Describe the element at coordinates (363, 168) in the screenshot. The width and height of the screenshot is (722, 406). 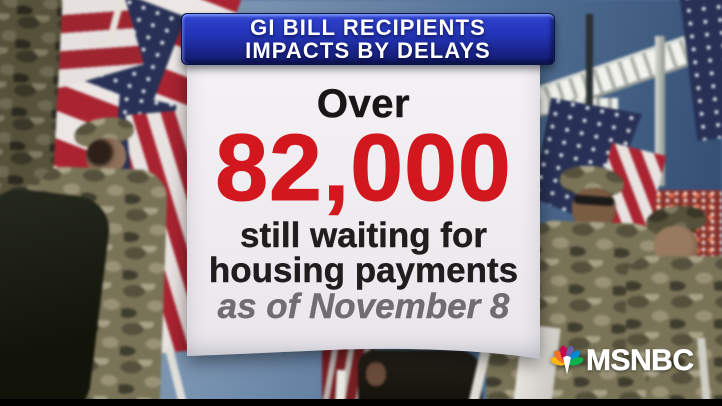
I see `card-figure-text: 82,000` at that location.